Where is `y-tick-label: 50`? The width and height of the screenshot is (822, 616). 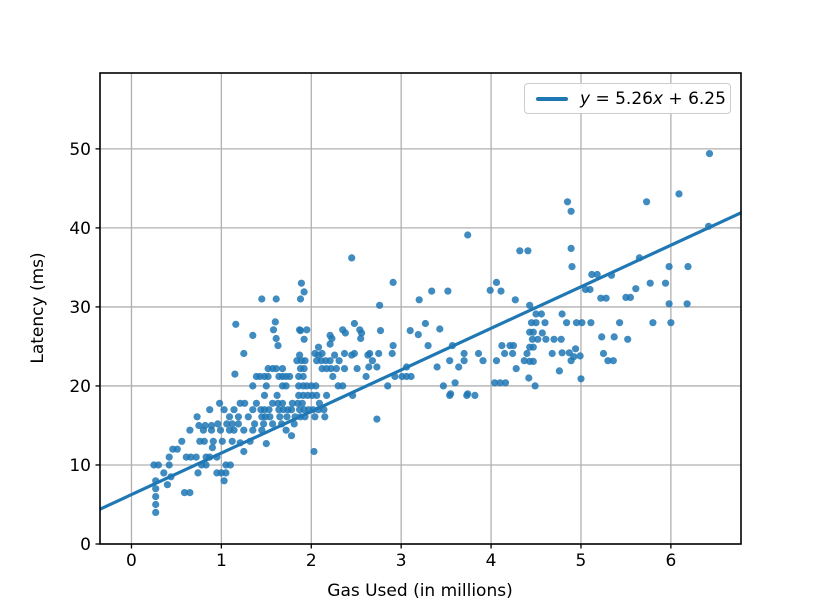 y-tick-label: 50 is located at coordinates (80, 150).